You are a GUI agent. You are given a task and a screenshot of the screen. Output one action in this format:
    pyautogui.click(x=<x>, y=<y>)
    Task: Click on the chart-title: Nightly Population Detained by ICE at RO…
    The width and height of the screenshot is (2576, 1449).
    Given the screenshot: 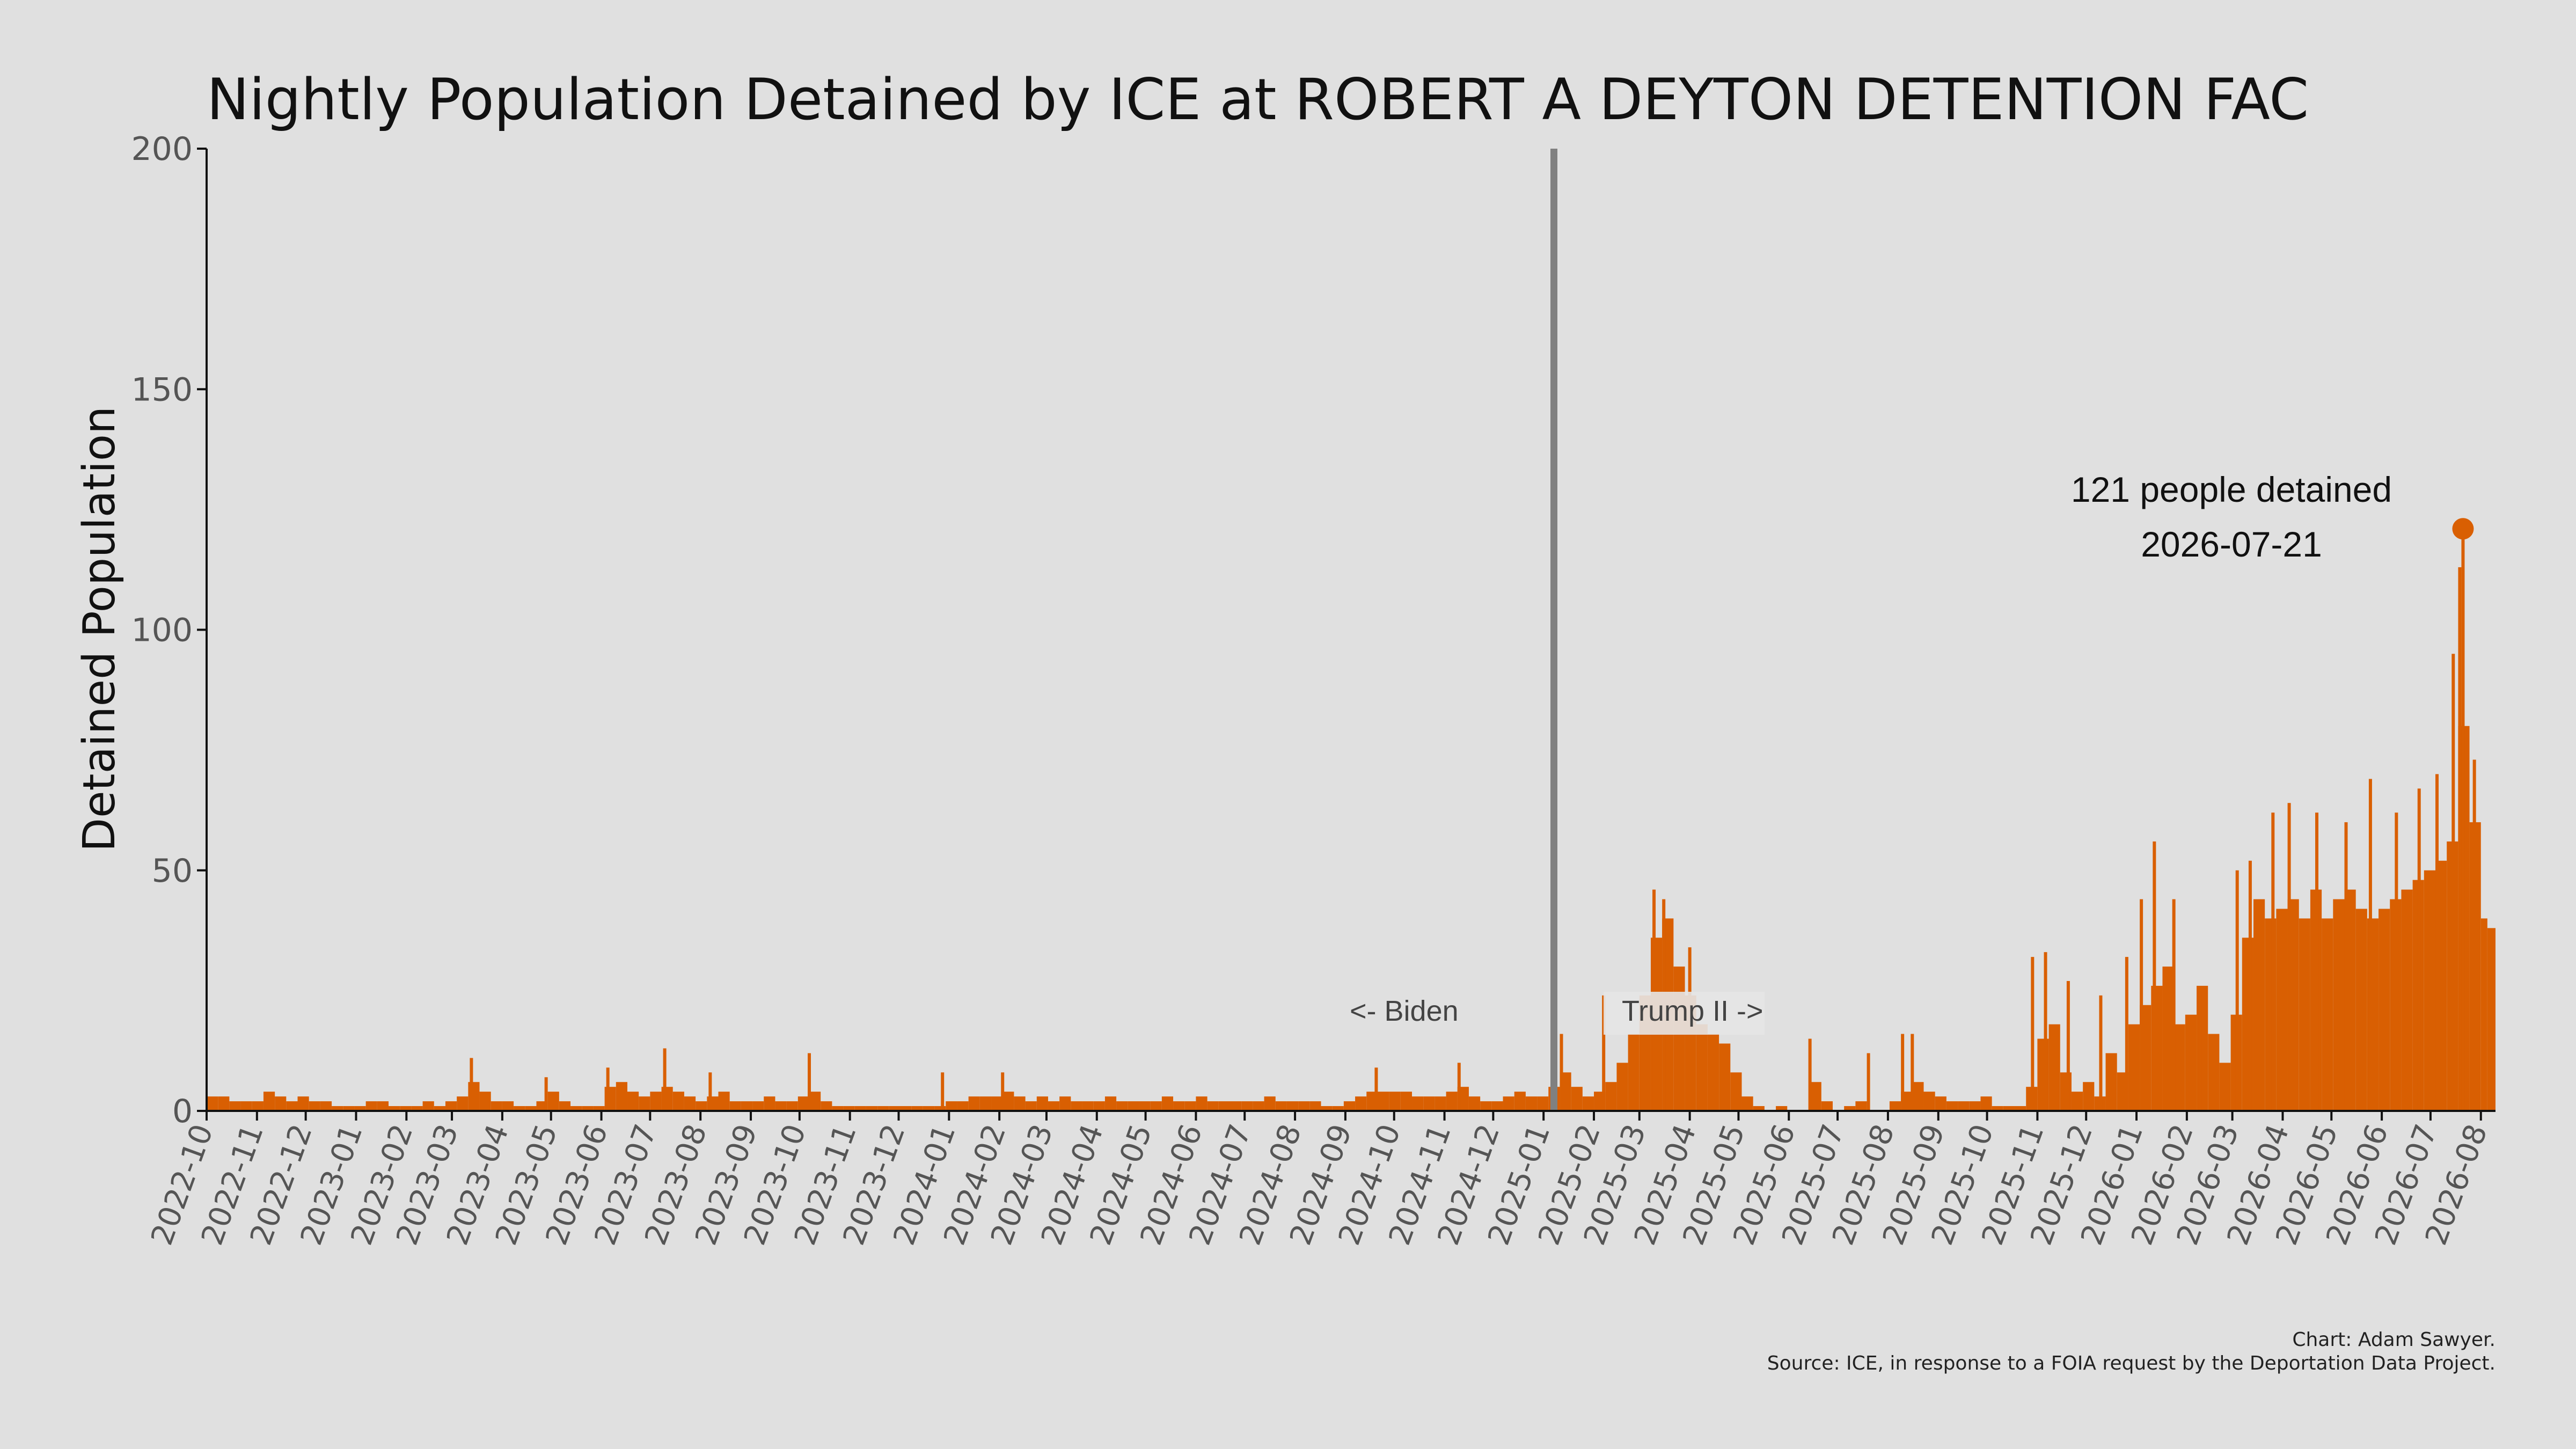 What is the action you would take?
    pyautogui.click(x=1258, y=100)
    